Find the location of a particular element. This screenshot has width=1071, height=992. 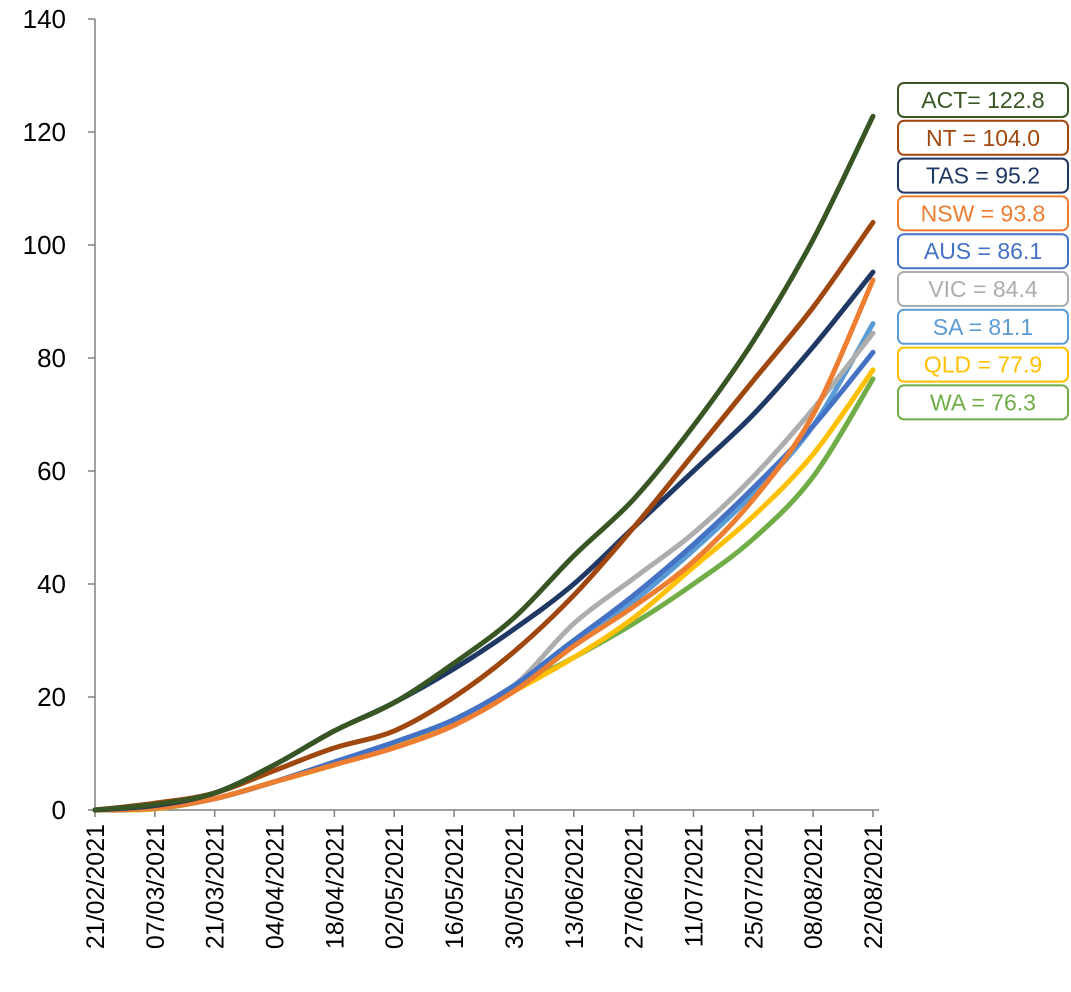

x-tick-label: 30/05/2021 is located at coordinates (515, 886).